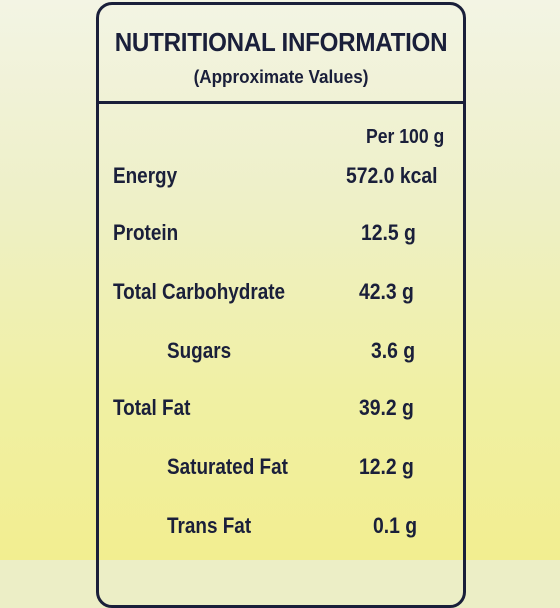  What do you see at coordinates (395, 525) in the screenshot?
I see `nutrient-value: 0.1 g` at bounding box center [395, 525].